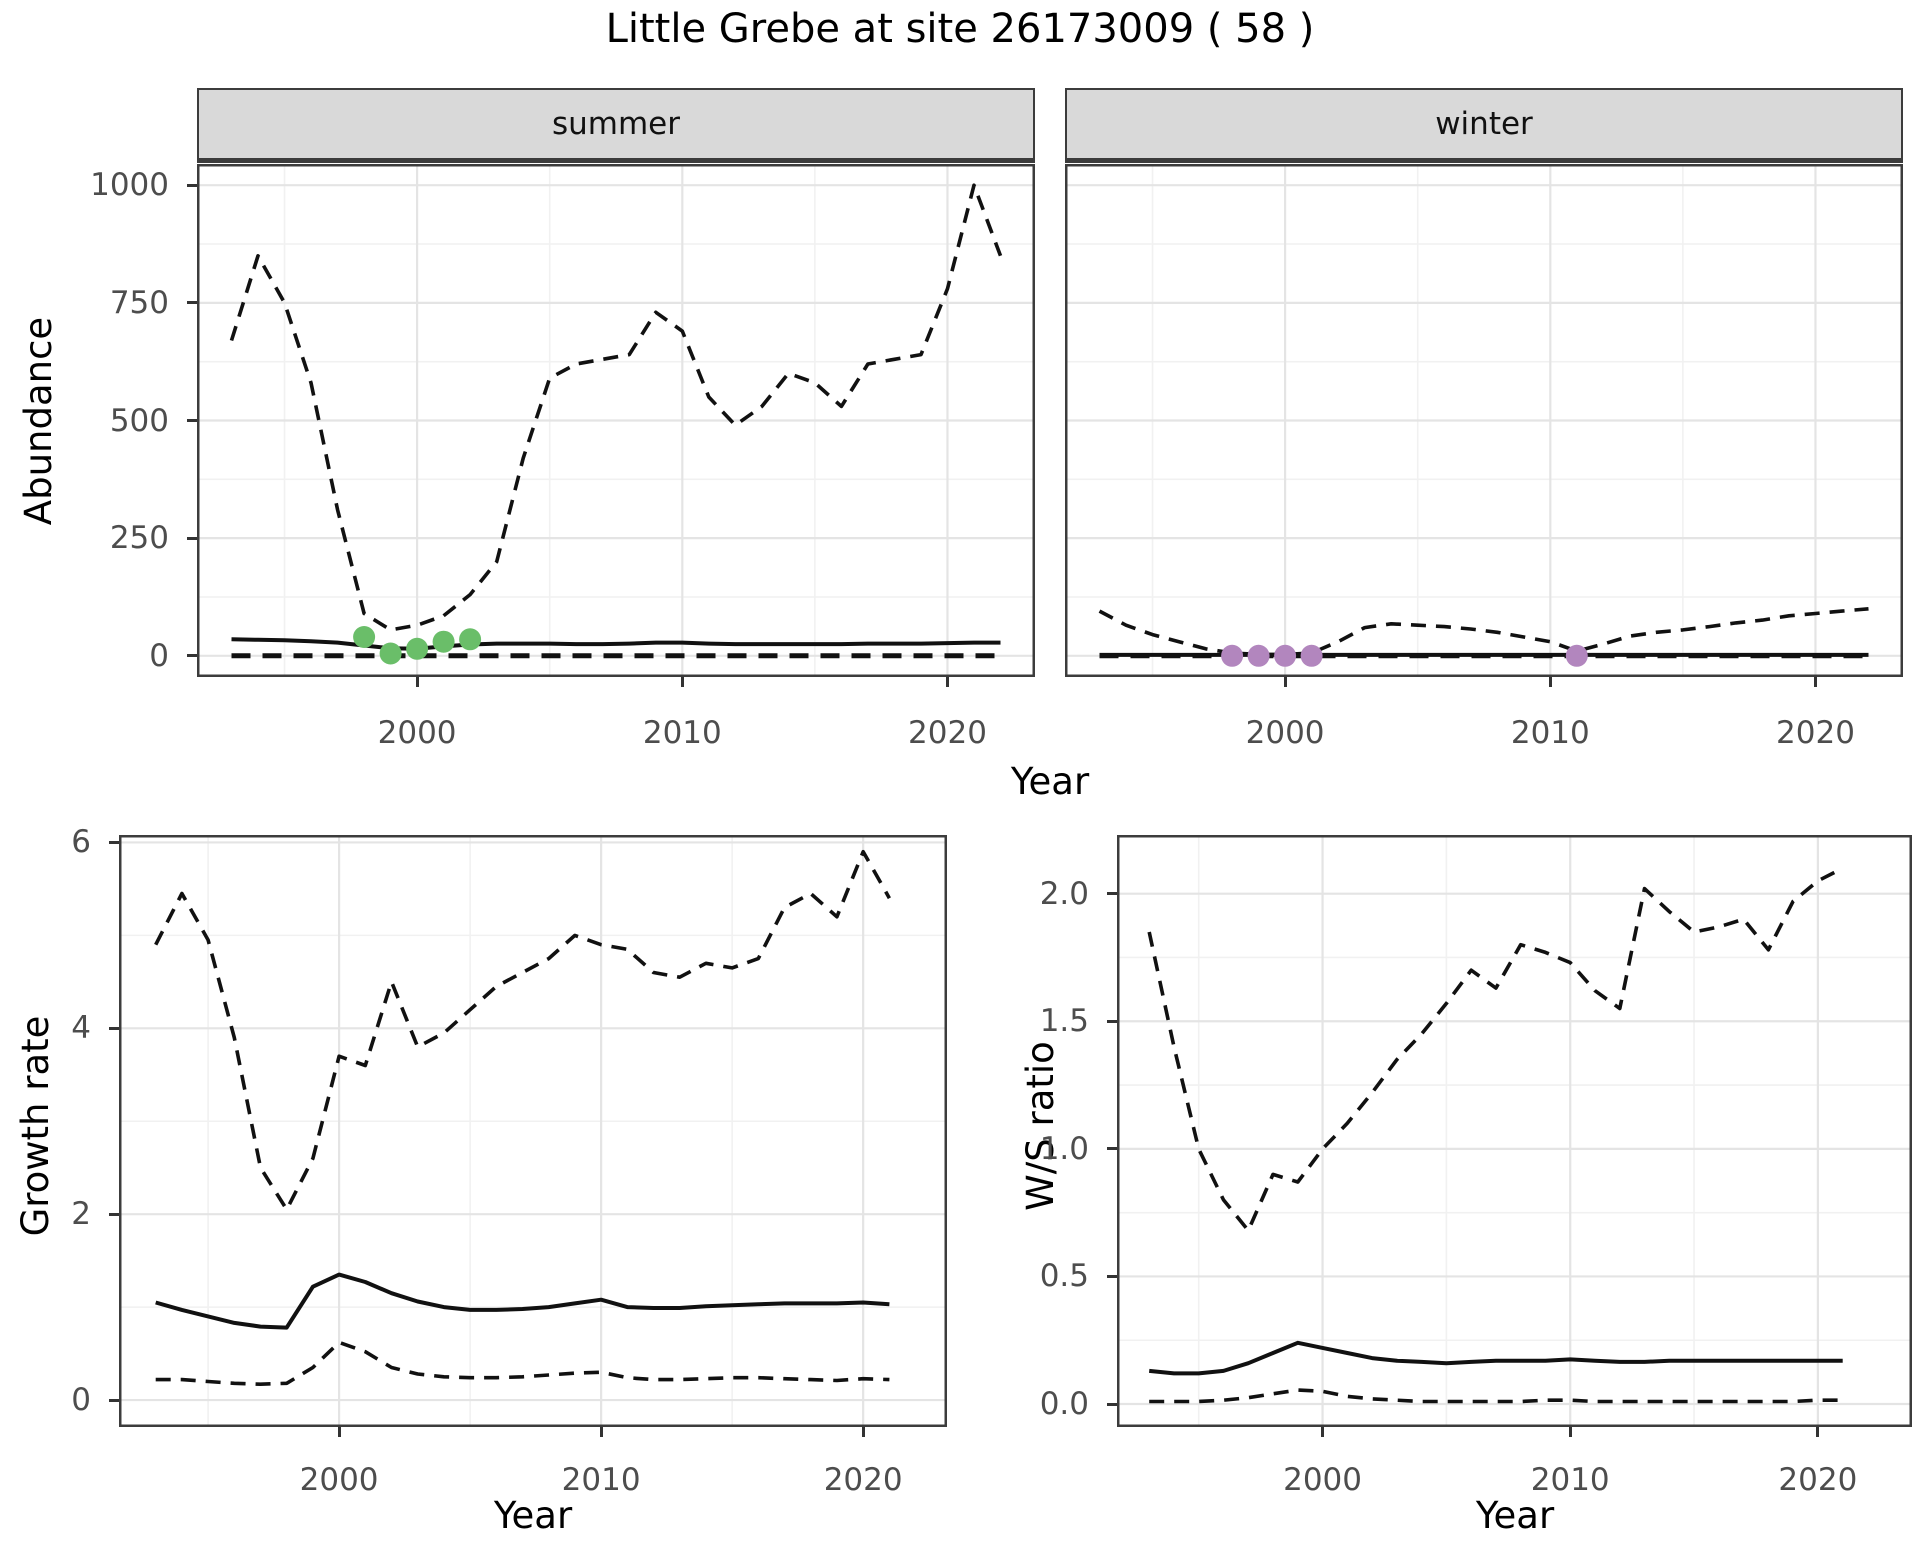  What do you see at coordinates (1496, 1396) in the screenshot?
I see `ws-ratio-lower-ci-line` at bounding box center [1496, 1396].